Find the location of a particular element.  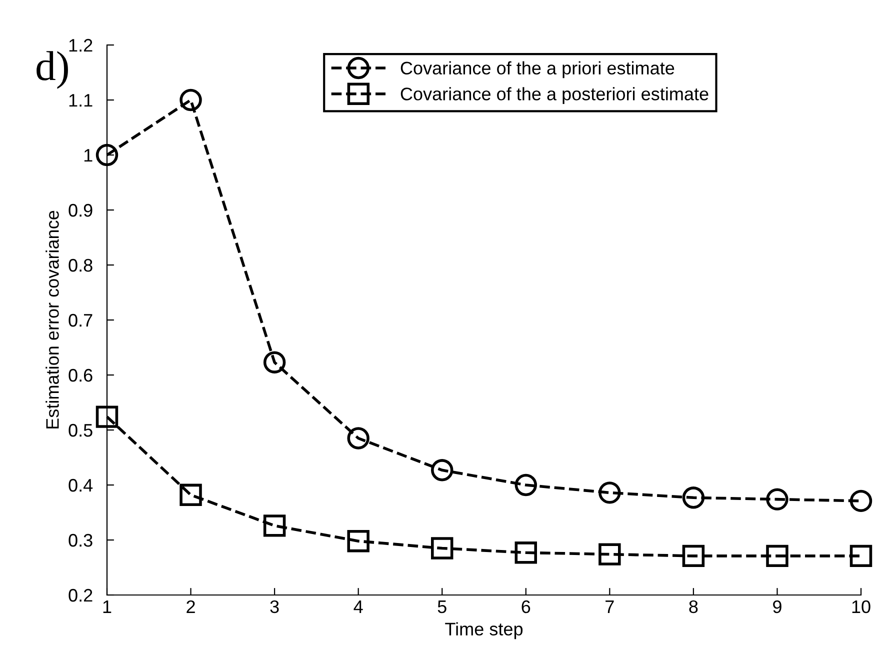

legend-label: Covariance of the a posteriori estimate is located at coordinates (554, 95).